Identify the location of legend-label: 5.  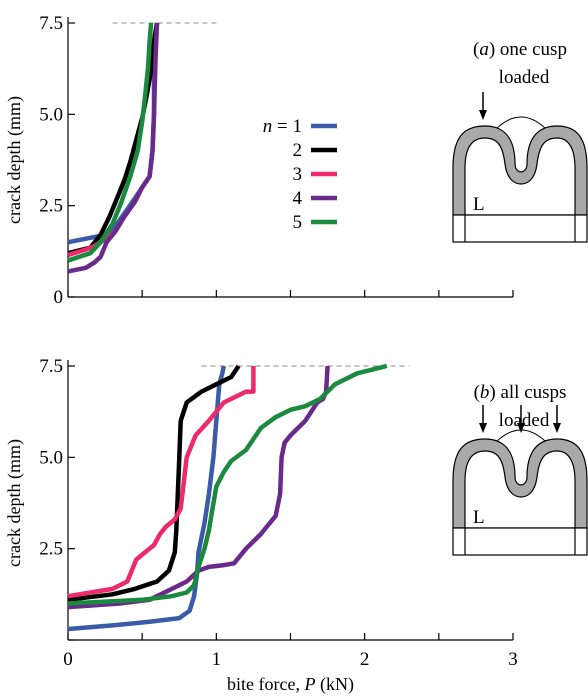
(298, 222).